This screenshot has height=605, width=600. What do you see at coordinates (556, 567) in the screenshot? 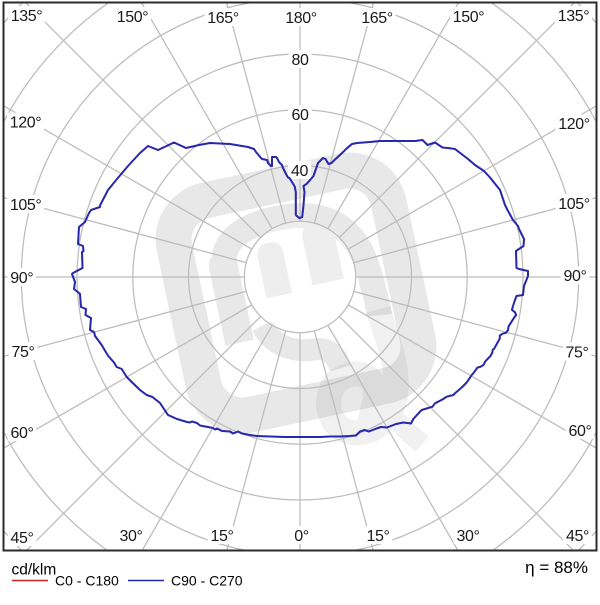
I see `svg-text: η = 88%` at bounding box center [556, 567].